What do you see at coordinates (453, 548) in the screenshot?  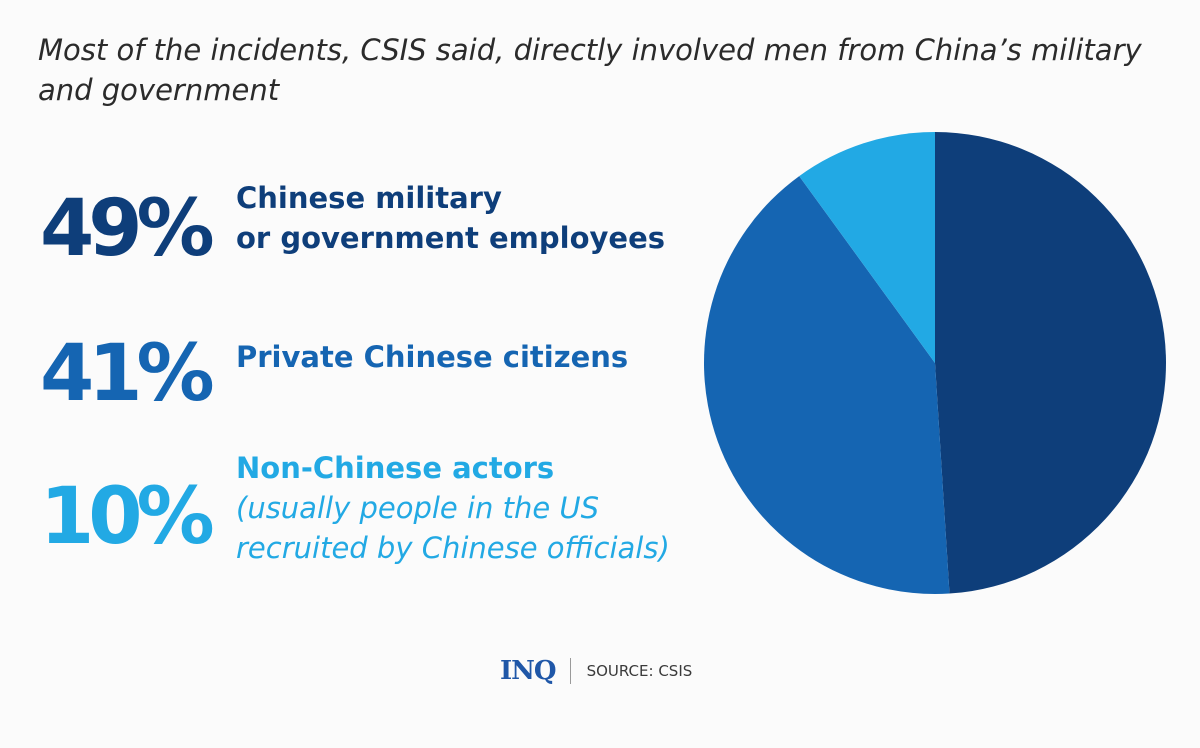 I see `stat-note-line: recruited by Chinese officials)` at bounding box center [453, 548].